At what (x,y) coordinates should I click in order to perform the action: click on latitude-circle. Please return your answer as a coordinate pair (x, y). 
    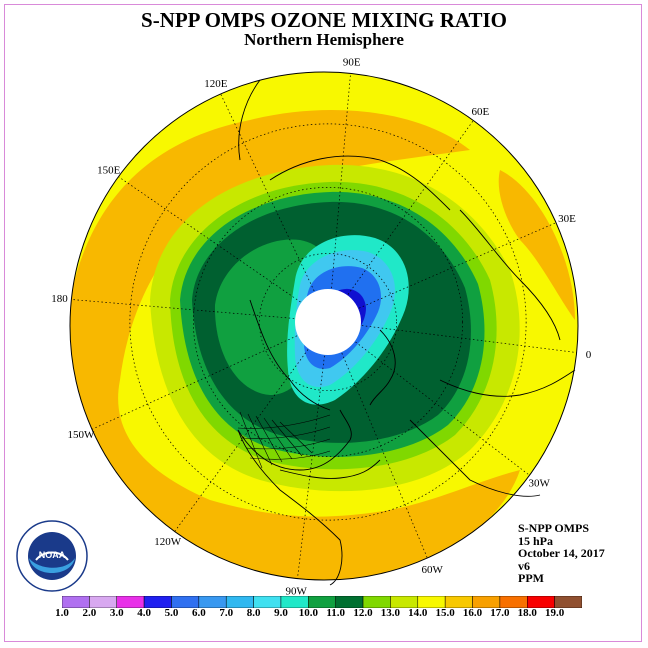
    Looking at the image, I should click on (328, 322).